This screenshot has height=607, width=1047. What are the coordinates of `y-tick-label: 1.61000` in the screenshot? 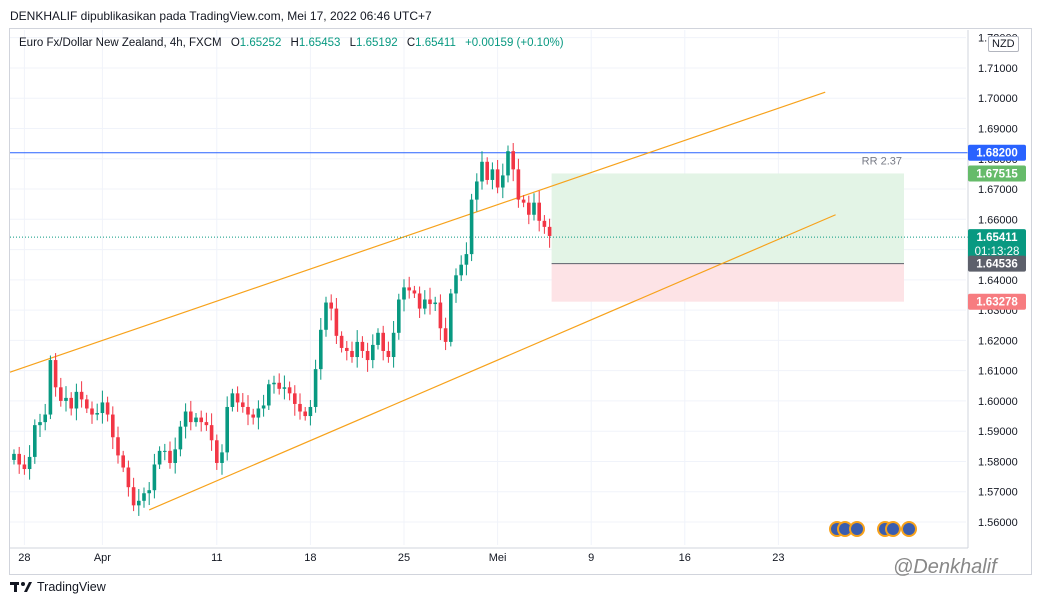 It's located at (998, 372).